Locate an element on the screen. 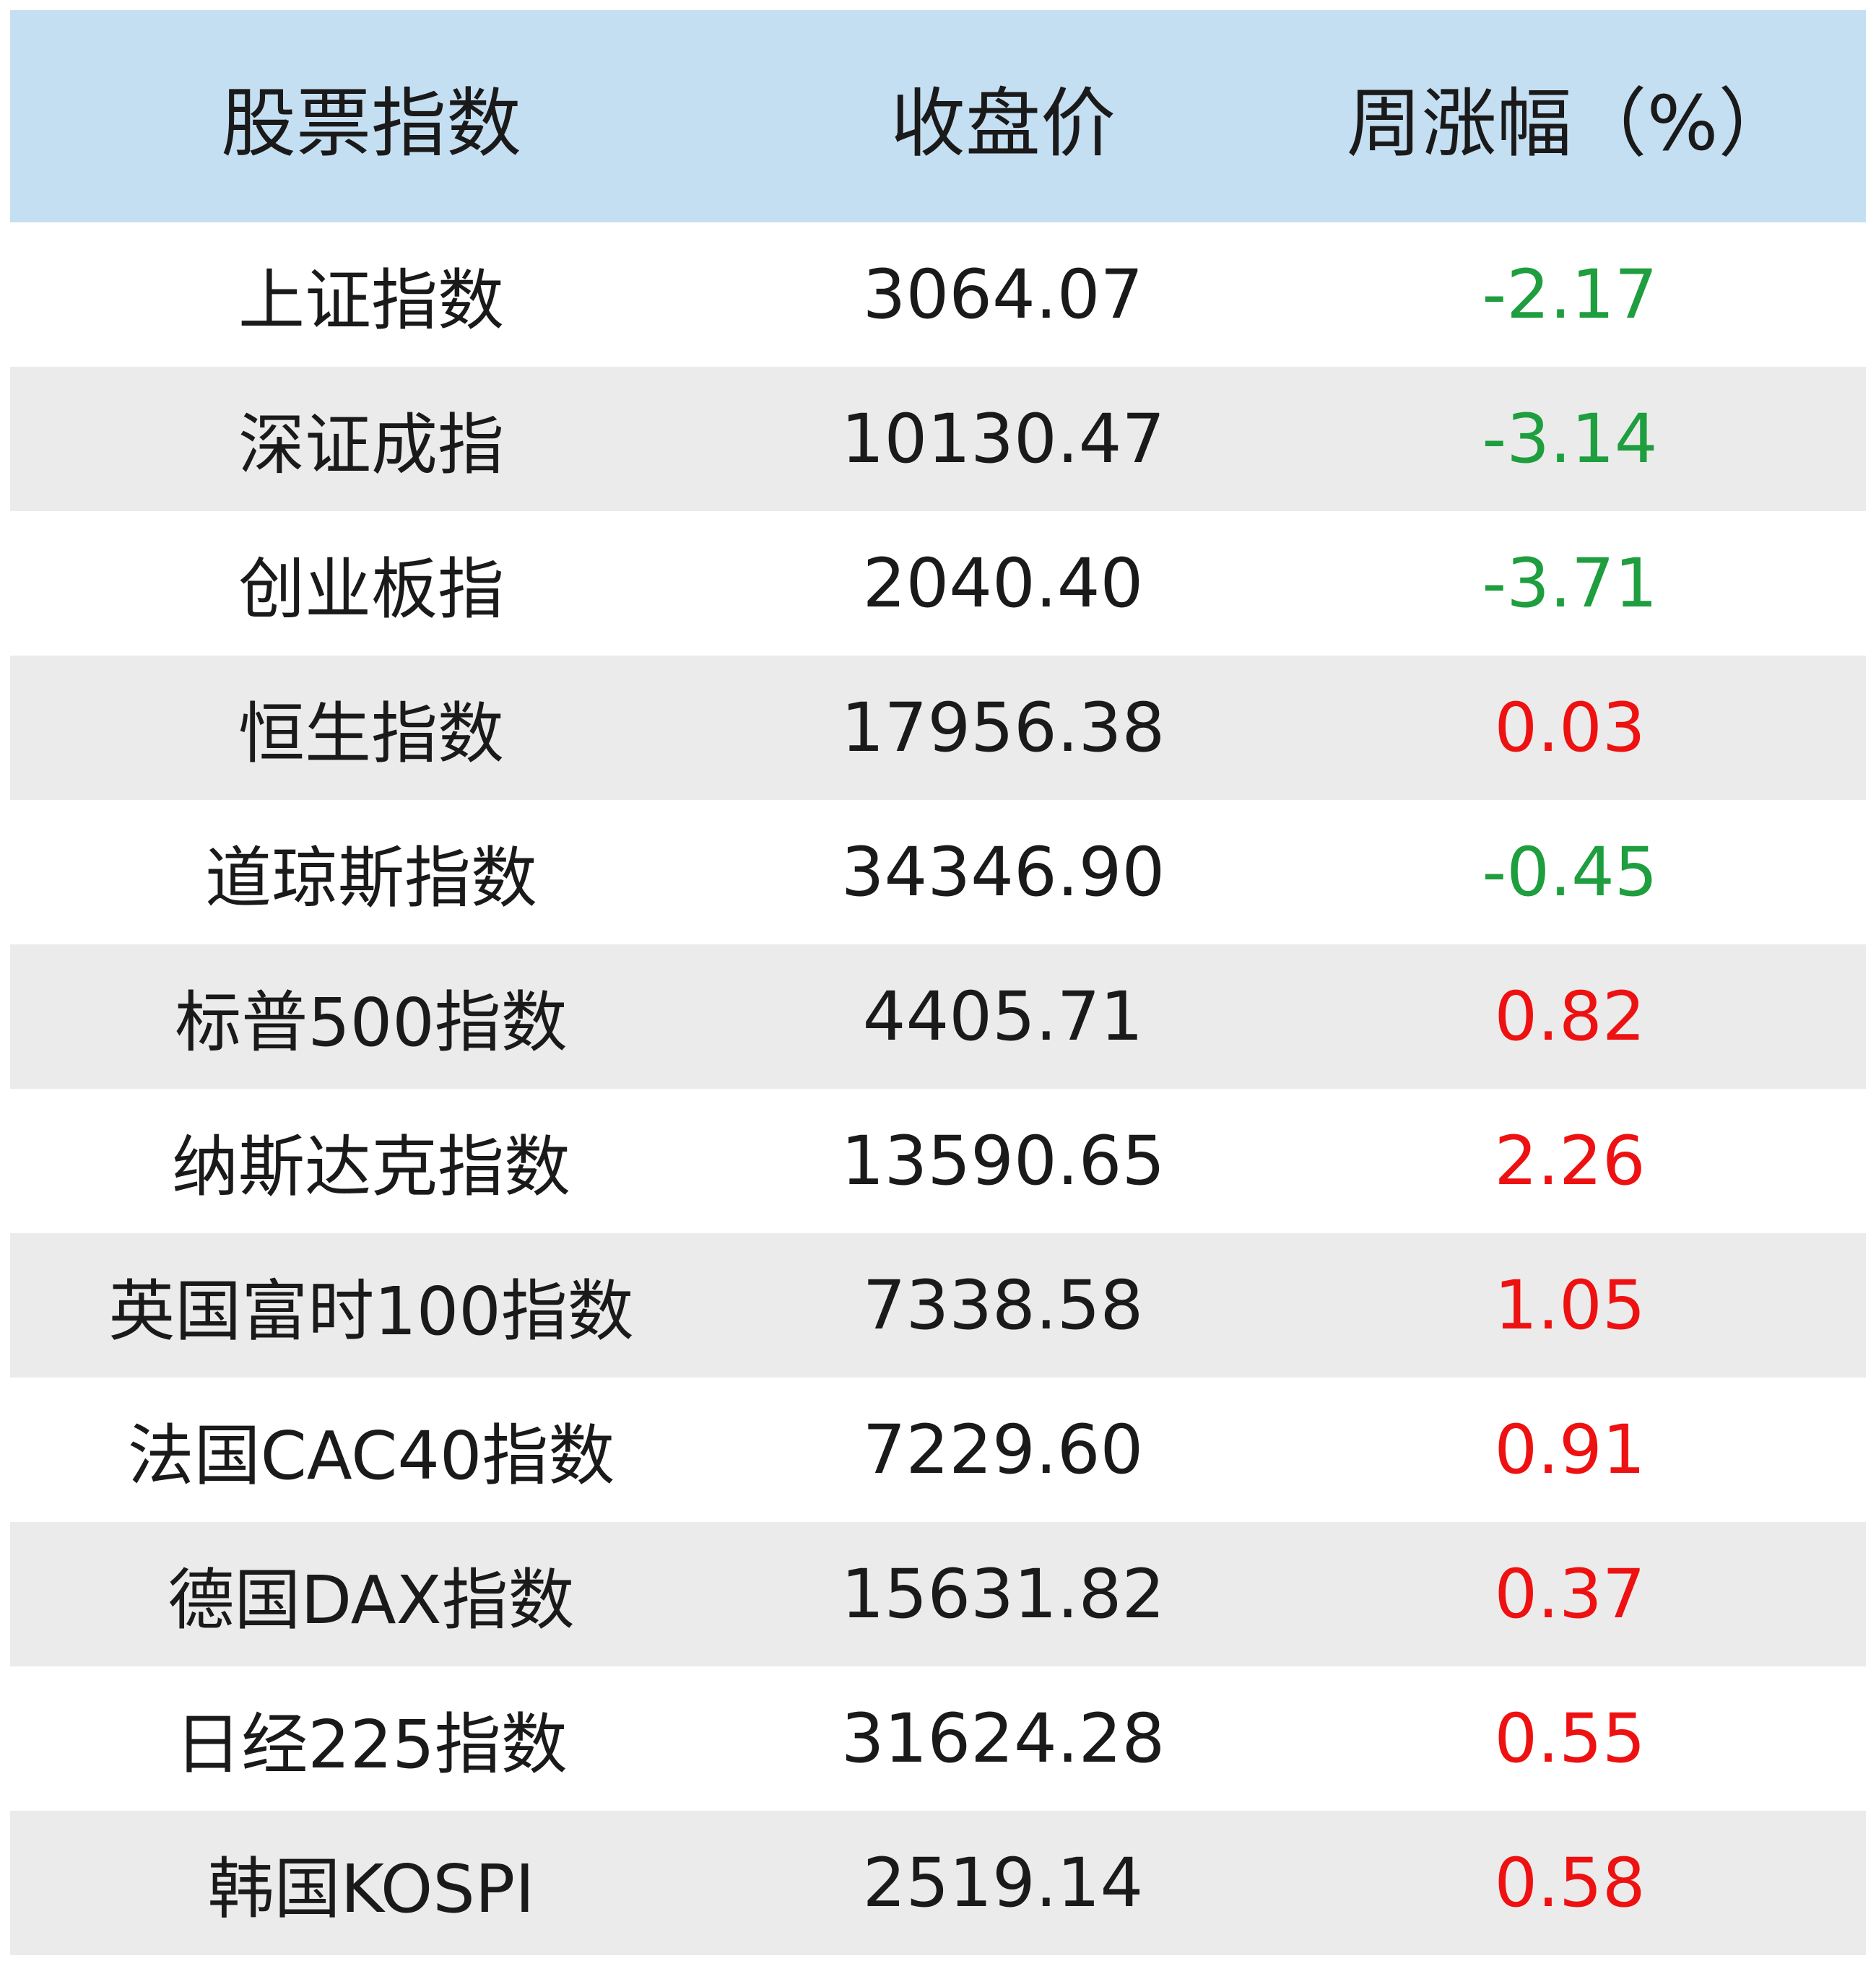 The height and width of the screenshot is (1966, 1876). weekly-change: -0.45 is located at coordinates (1570, 872).